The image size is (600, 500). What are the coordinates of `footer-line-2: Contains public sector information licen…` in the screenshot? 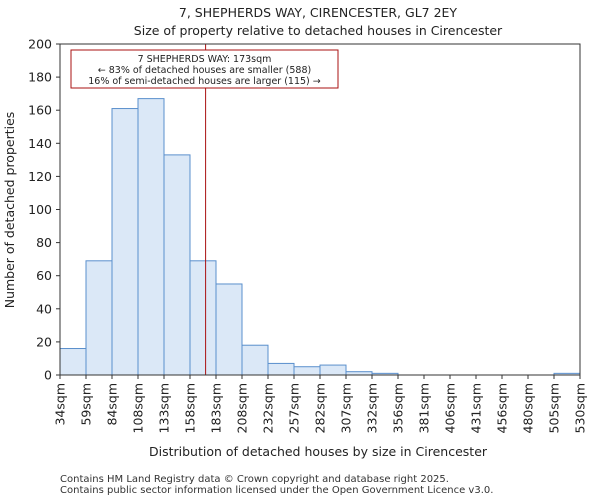 It's located at (277, 490).